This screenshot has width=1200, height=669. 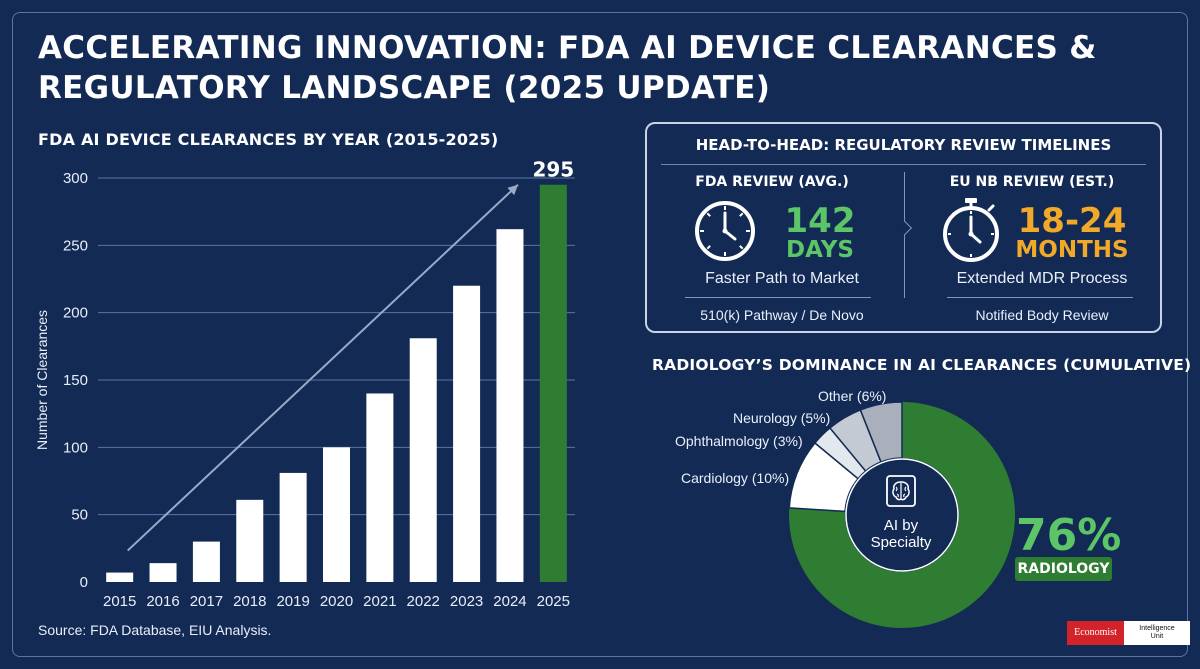 What do you see at coordinates (162, 601) in the screenshot?
I see `x-tick-label: 2016` at bounding box center [162, 601].